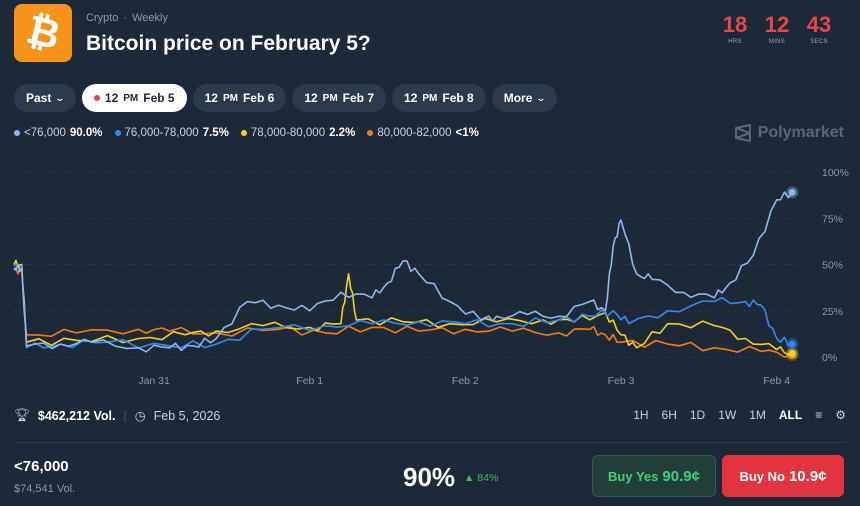 Image resolution: width=860 pixels, height=506 pixels. I want to click on countdown-timer: 18 HRS 12 MINS 43 SECS, so click(777, 29).